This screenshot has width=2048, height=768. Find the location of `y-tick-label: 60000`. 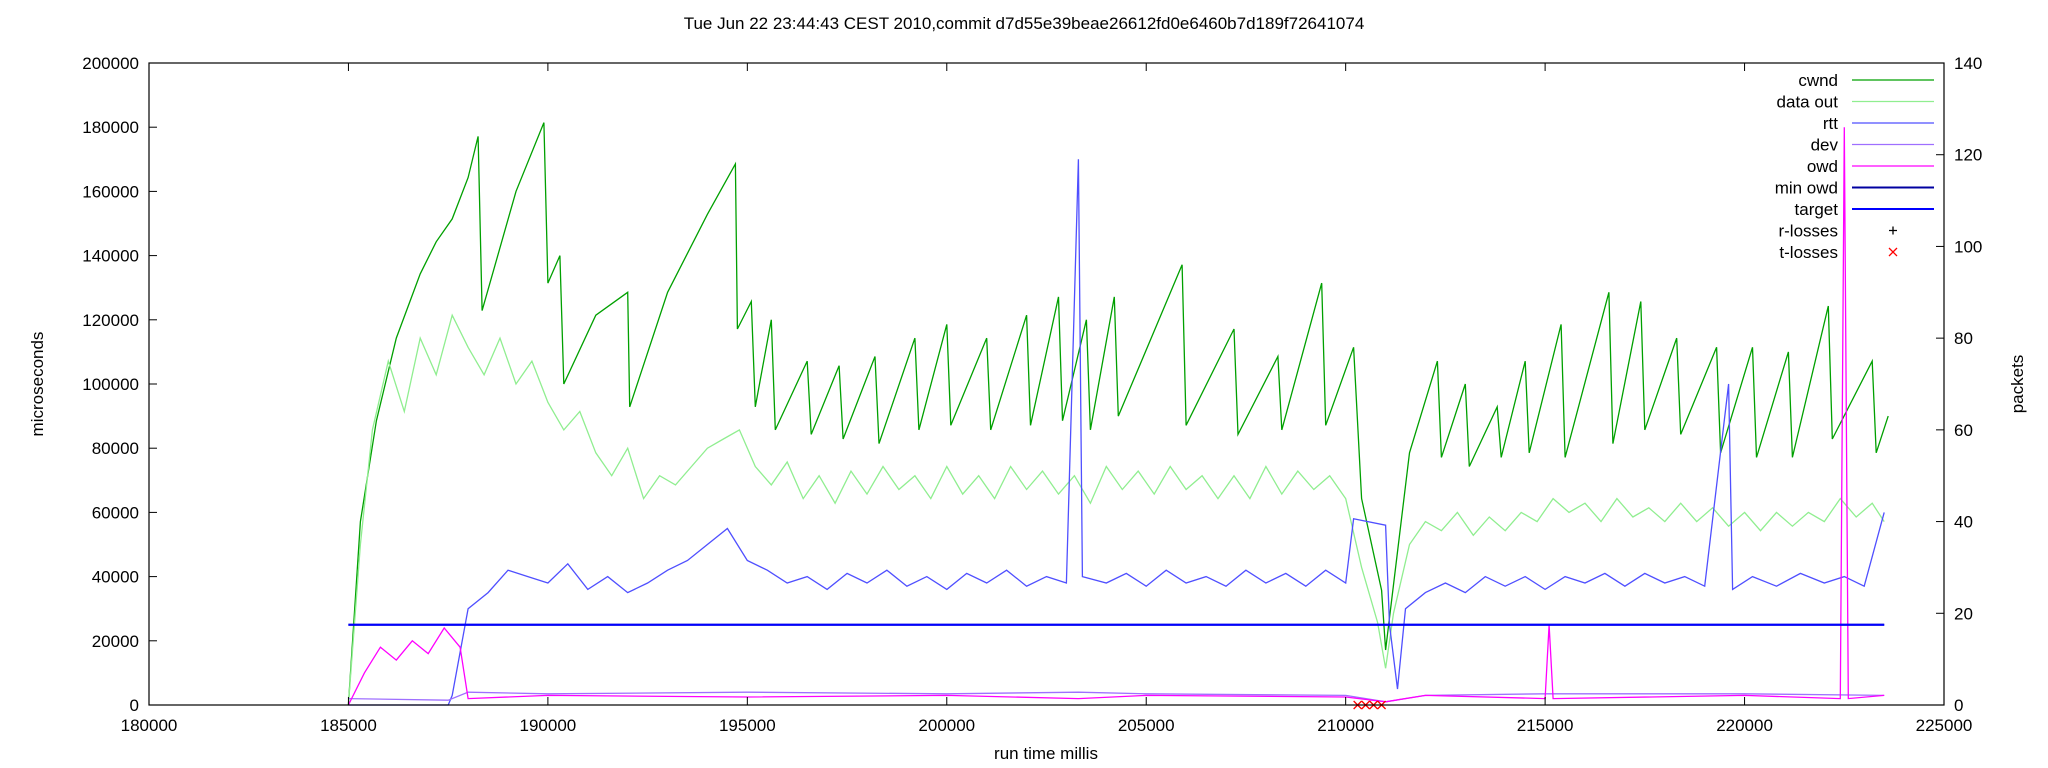

y-tick-label: 60000 is located at coordinates (115, 512).